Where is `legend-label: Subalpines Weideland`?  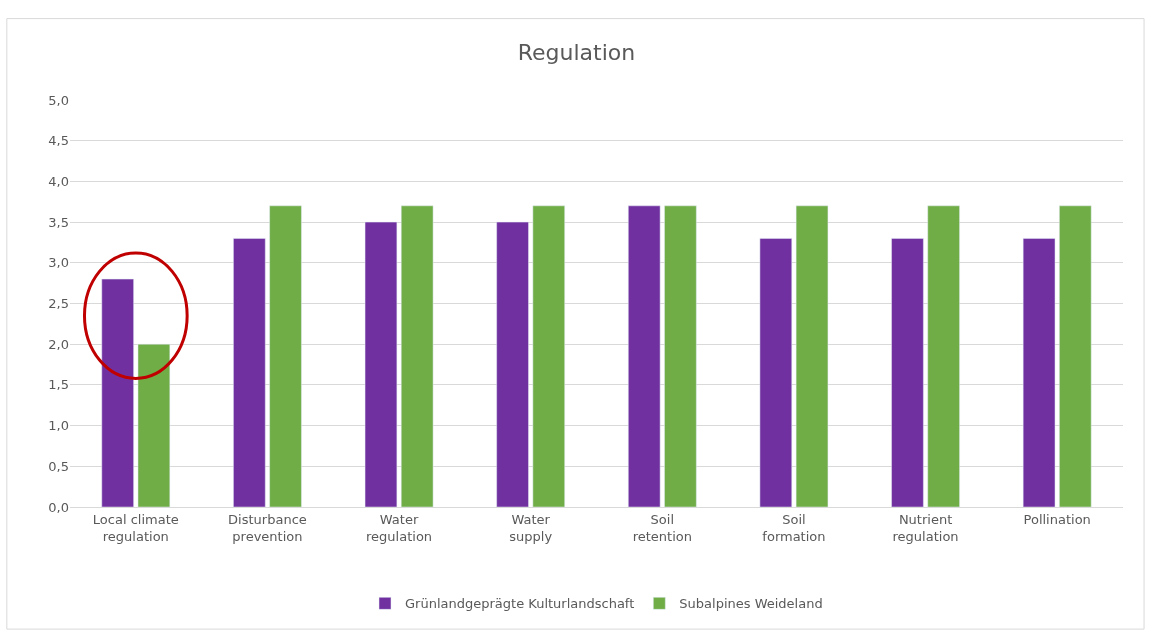 legend-label: Subalpines Weideland is located at coordinates (751, 604).